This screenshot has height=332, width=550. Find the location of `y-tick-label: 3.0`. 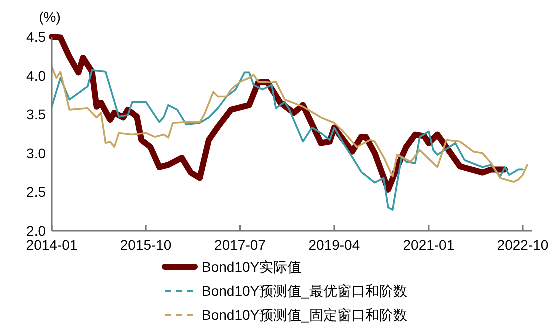

y-tick-label: 3.0 is located at coordinates (36, 153).